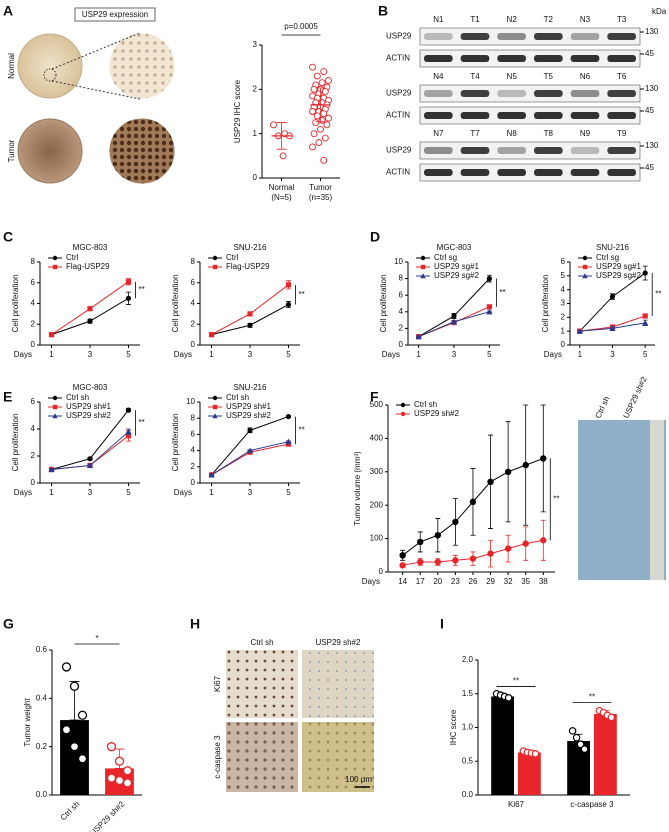  I want to click on lane-label: T4, so click(475, 76).